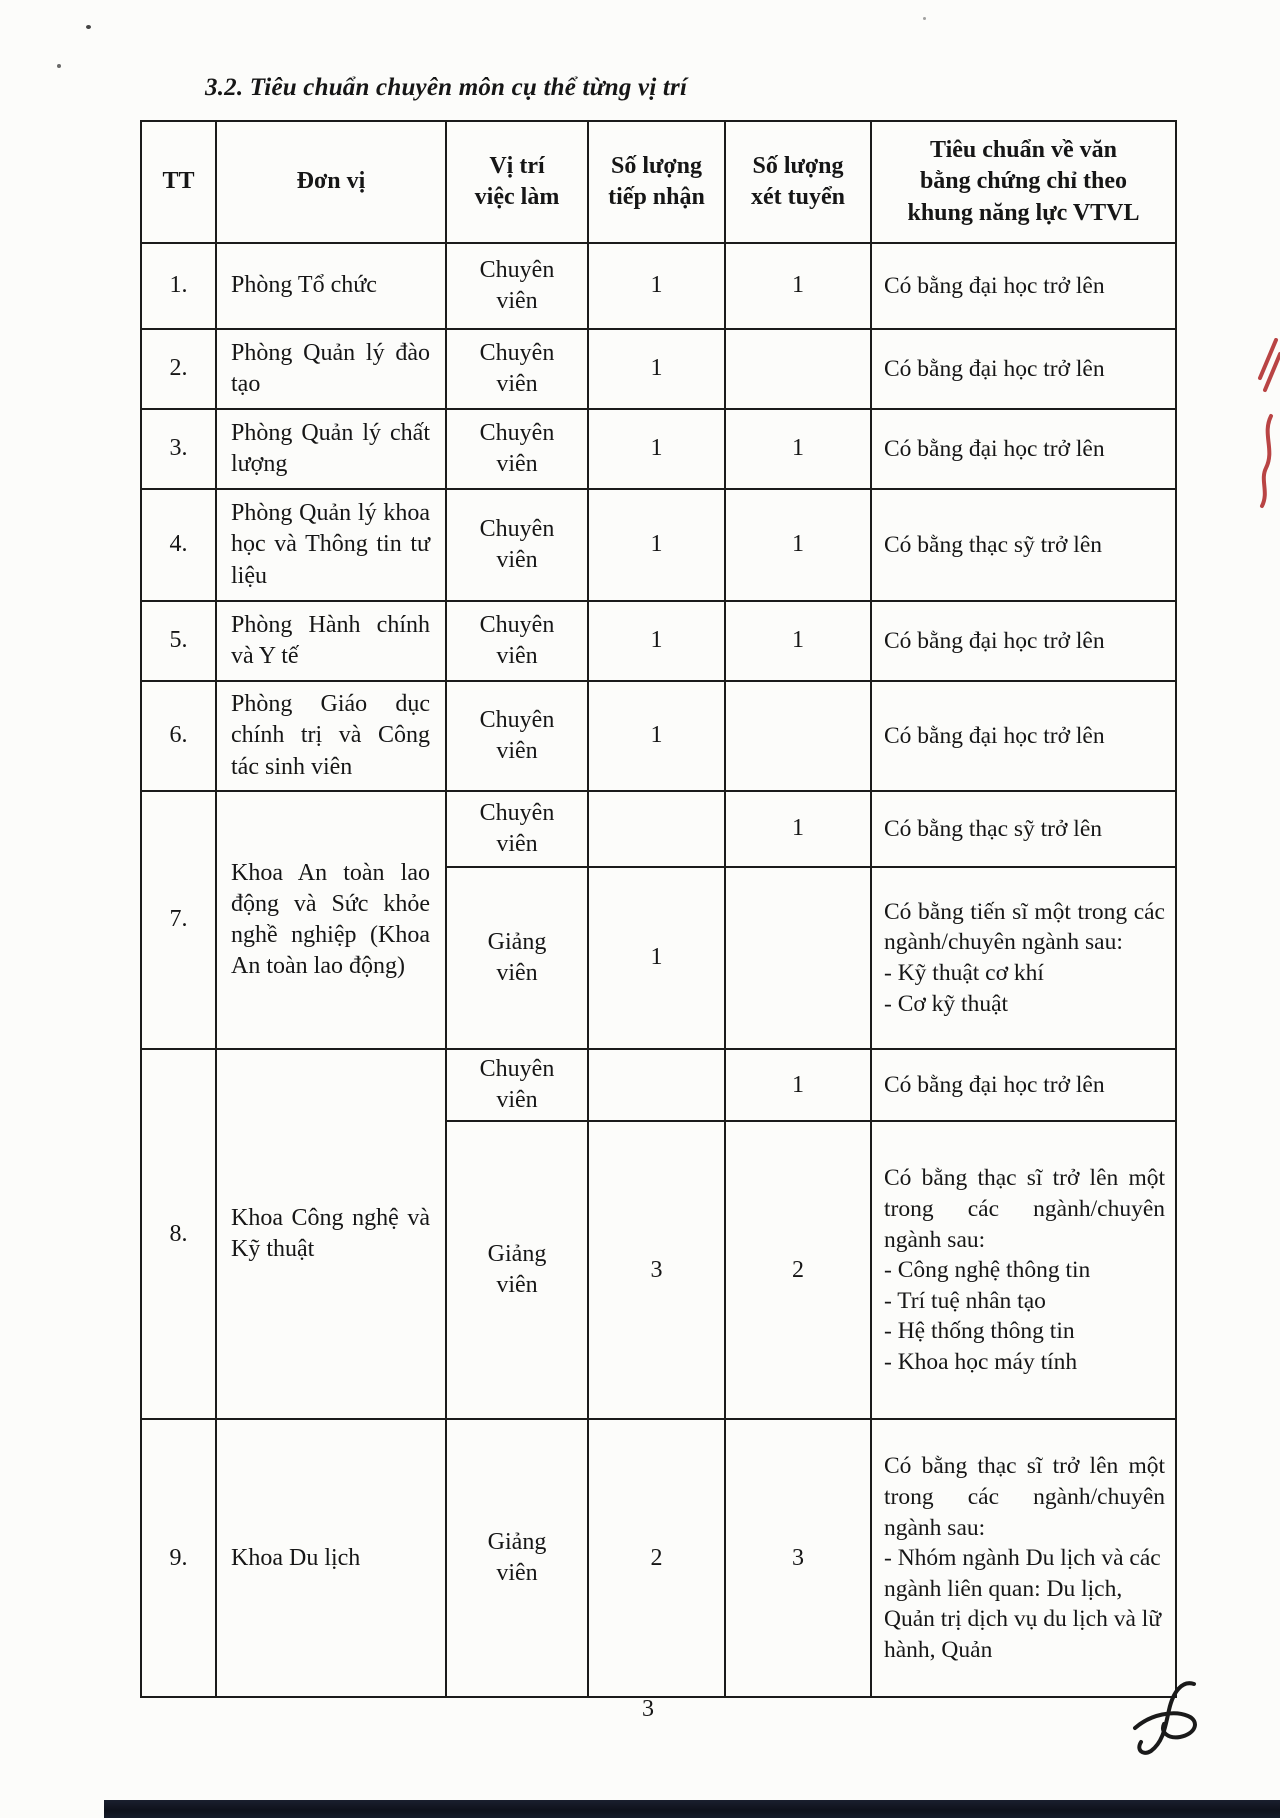 The height and width of the screenshot is (1818, 1280). Describe the element at coordinates (178, 545) in the screenshot. I see `cell-tt: 4.` at that location.